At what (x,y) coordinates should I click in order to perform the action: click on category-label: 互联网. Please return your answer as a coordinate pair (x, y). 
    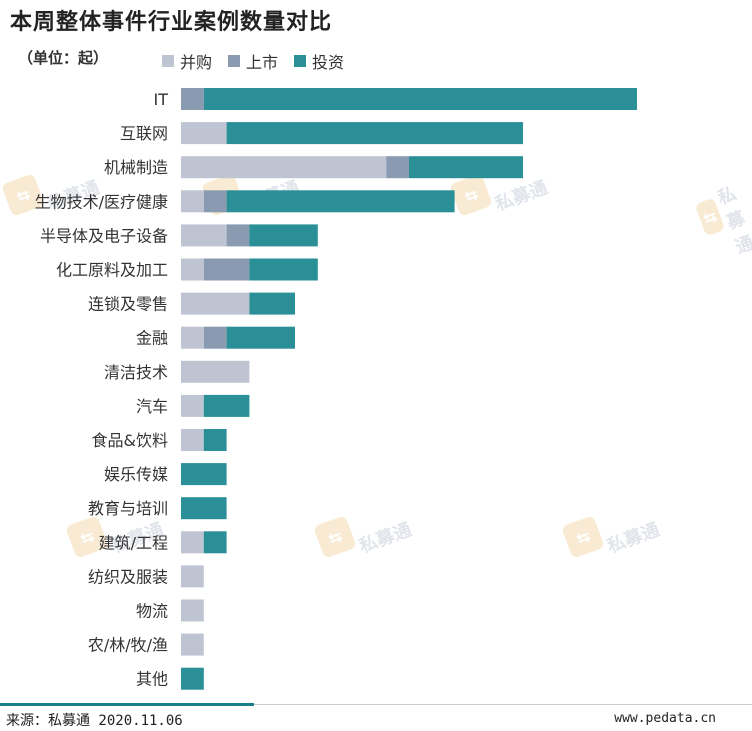
    Looking at the image, I should click on (144, 133).